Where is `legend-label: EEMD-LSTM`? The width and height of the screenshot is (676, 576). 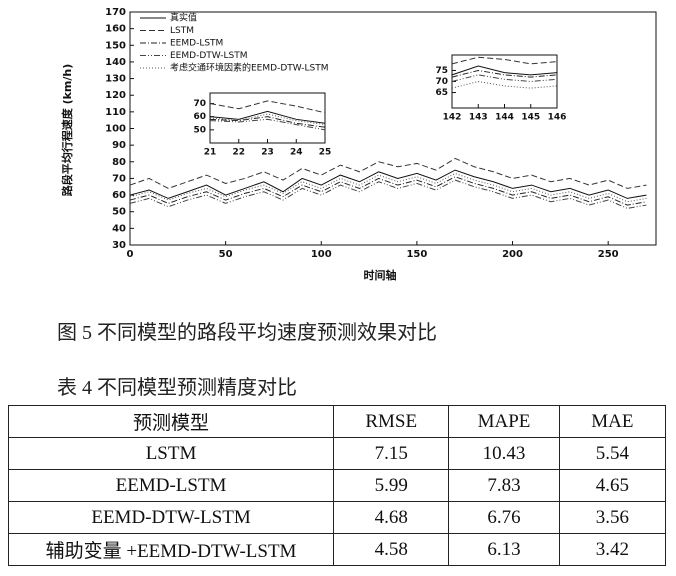 legend-label: EEMD-LSTM is located at coordinates (196, 44).